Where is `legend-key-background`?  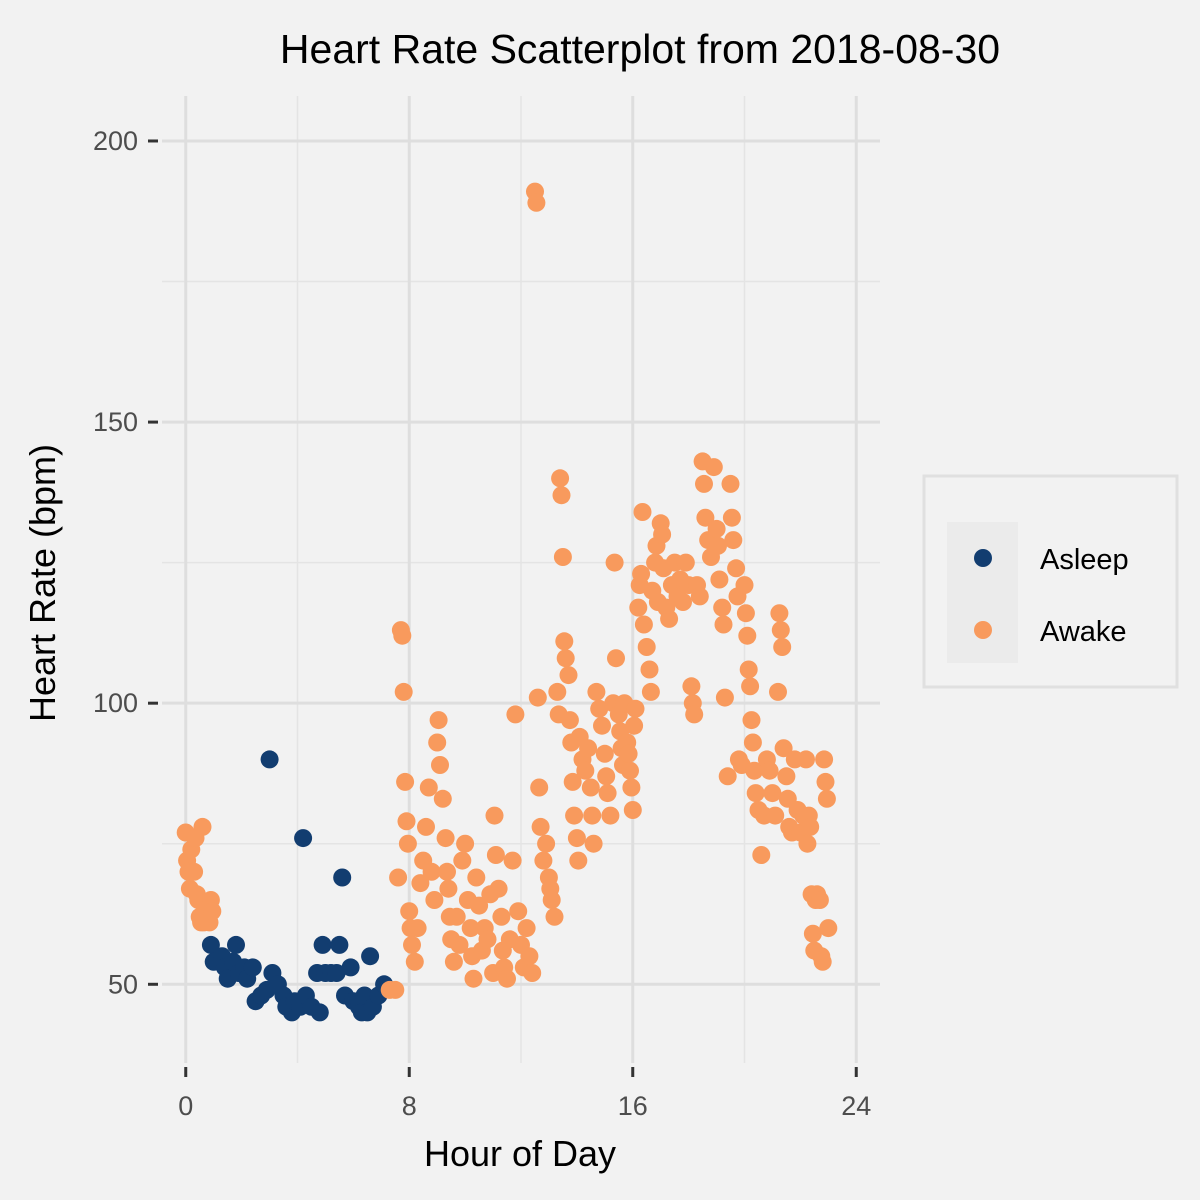 legend-key-background is located at coordinates (982, 592).